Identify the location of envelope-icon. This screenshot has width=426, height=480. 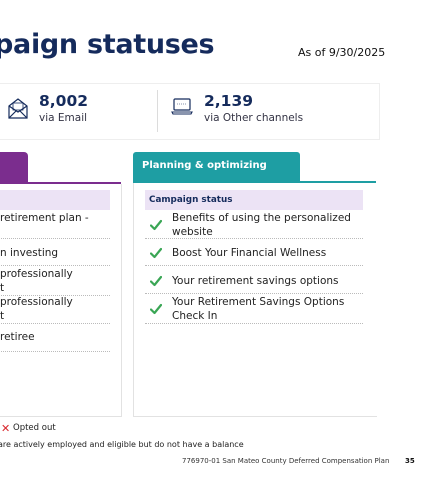
(18, 108).